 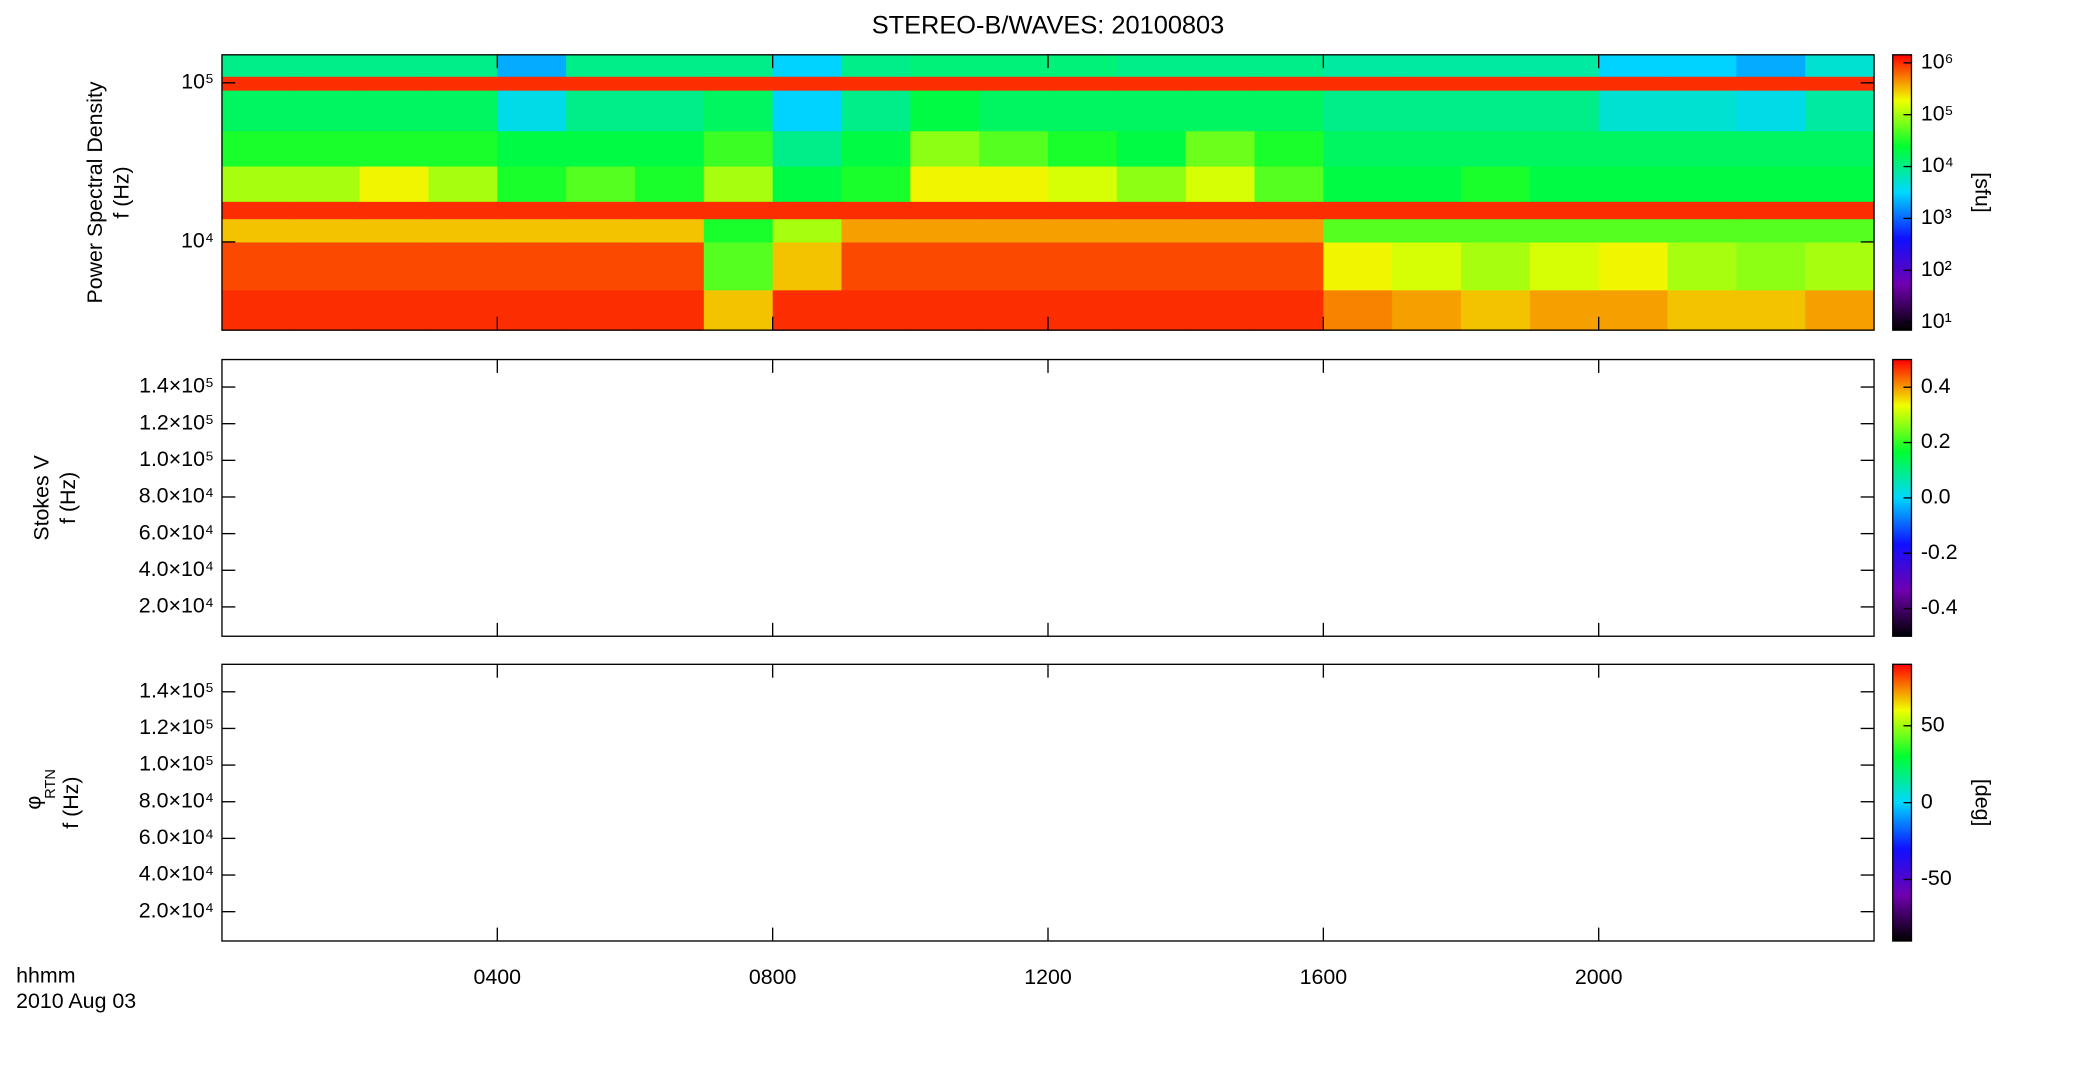 I want to click on colorbar, so click(x=1902, y=192).